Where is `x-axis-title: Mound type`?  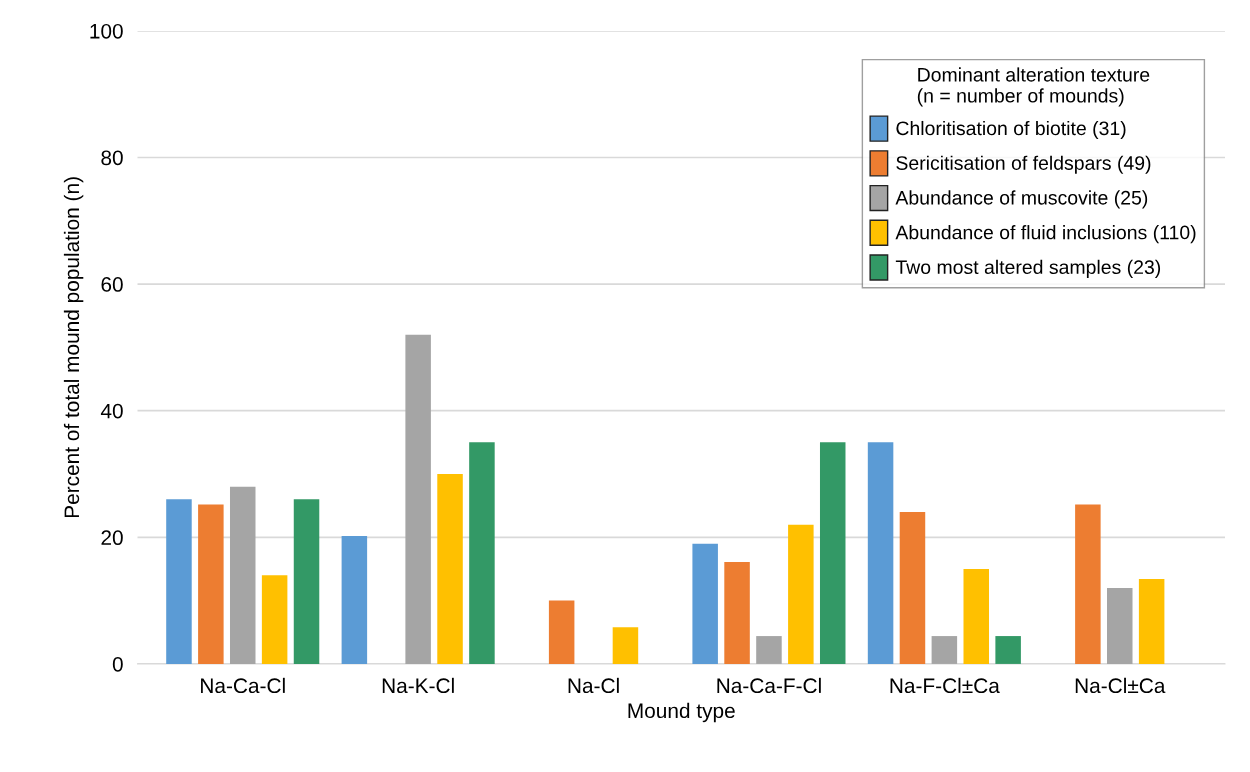 x-axis-title: Mound type is located at coordinates (681, 712).